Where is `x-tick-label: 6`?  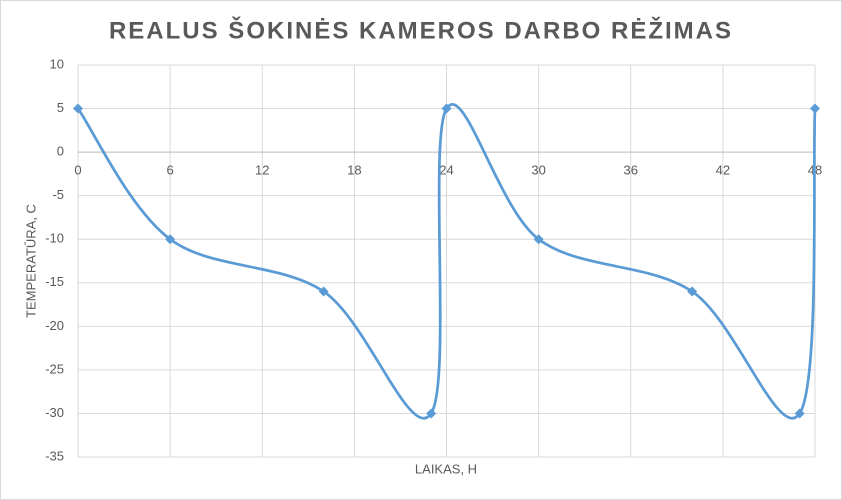 x-tick-label: 6 is located at coordinates (170, 170).